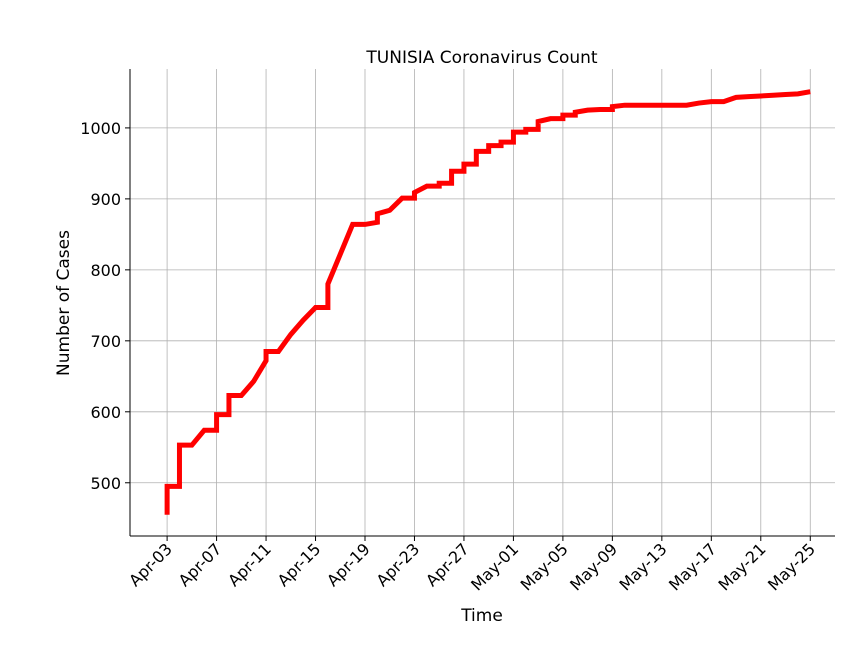 Image resolution: width=864 pixels, height=648 pixels. Describe the element at coordinates (494, 566) in the screenshot. I see `x-tick-label: May-01` at that location.